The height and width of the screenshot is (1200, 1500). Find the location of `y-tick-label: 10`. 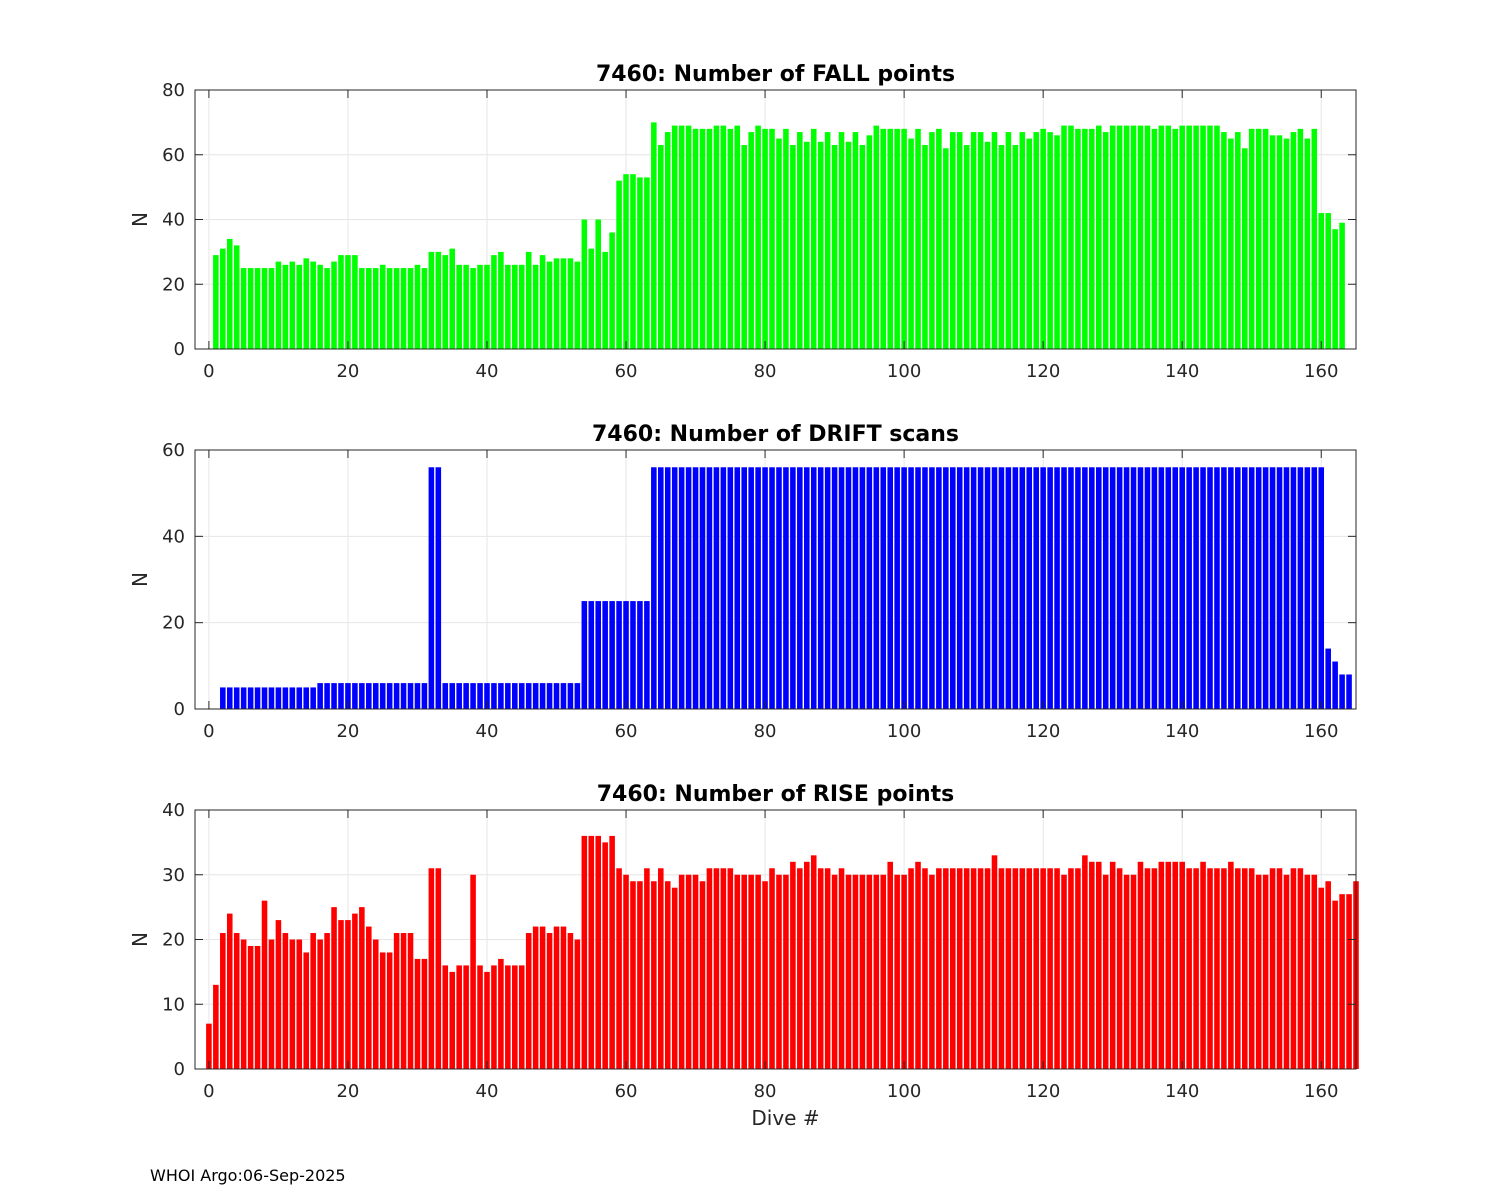

y-tick-label: 10 is located at coordinates (173, 1004).